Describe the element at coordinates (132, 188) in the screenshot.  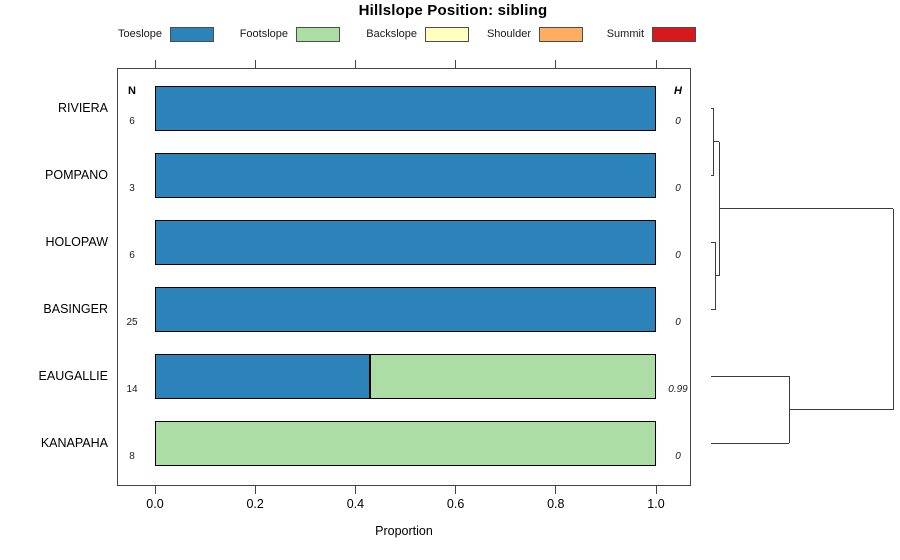
I see `n-value-pompano: 3` at that location.